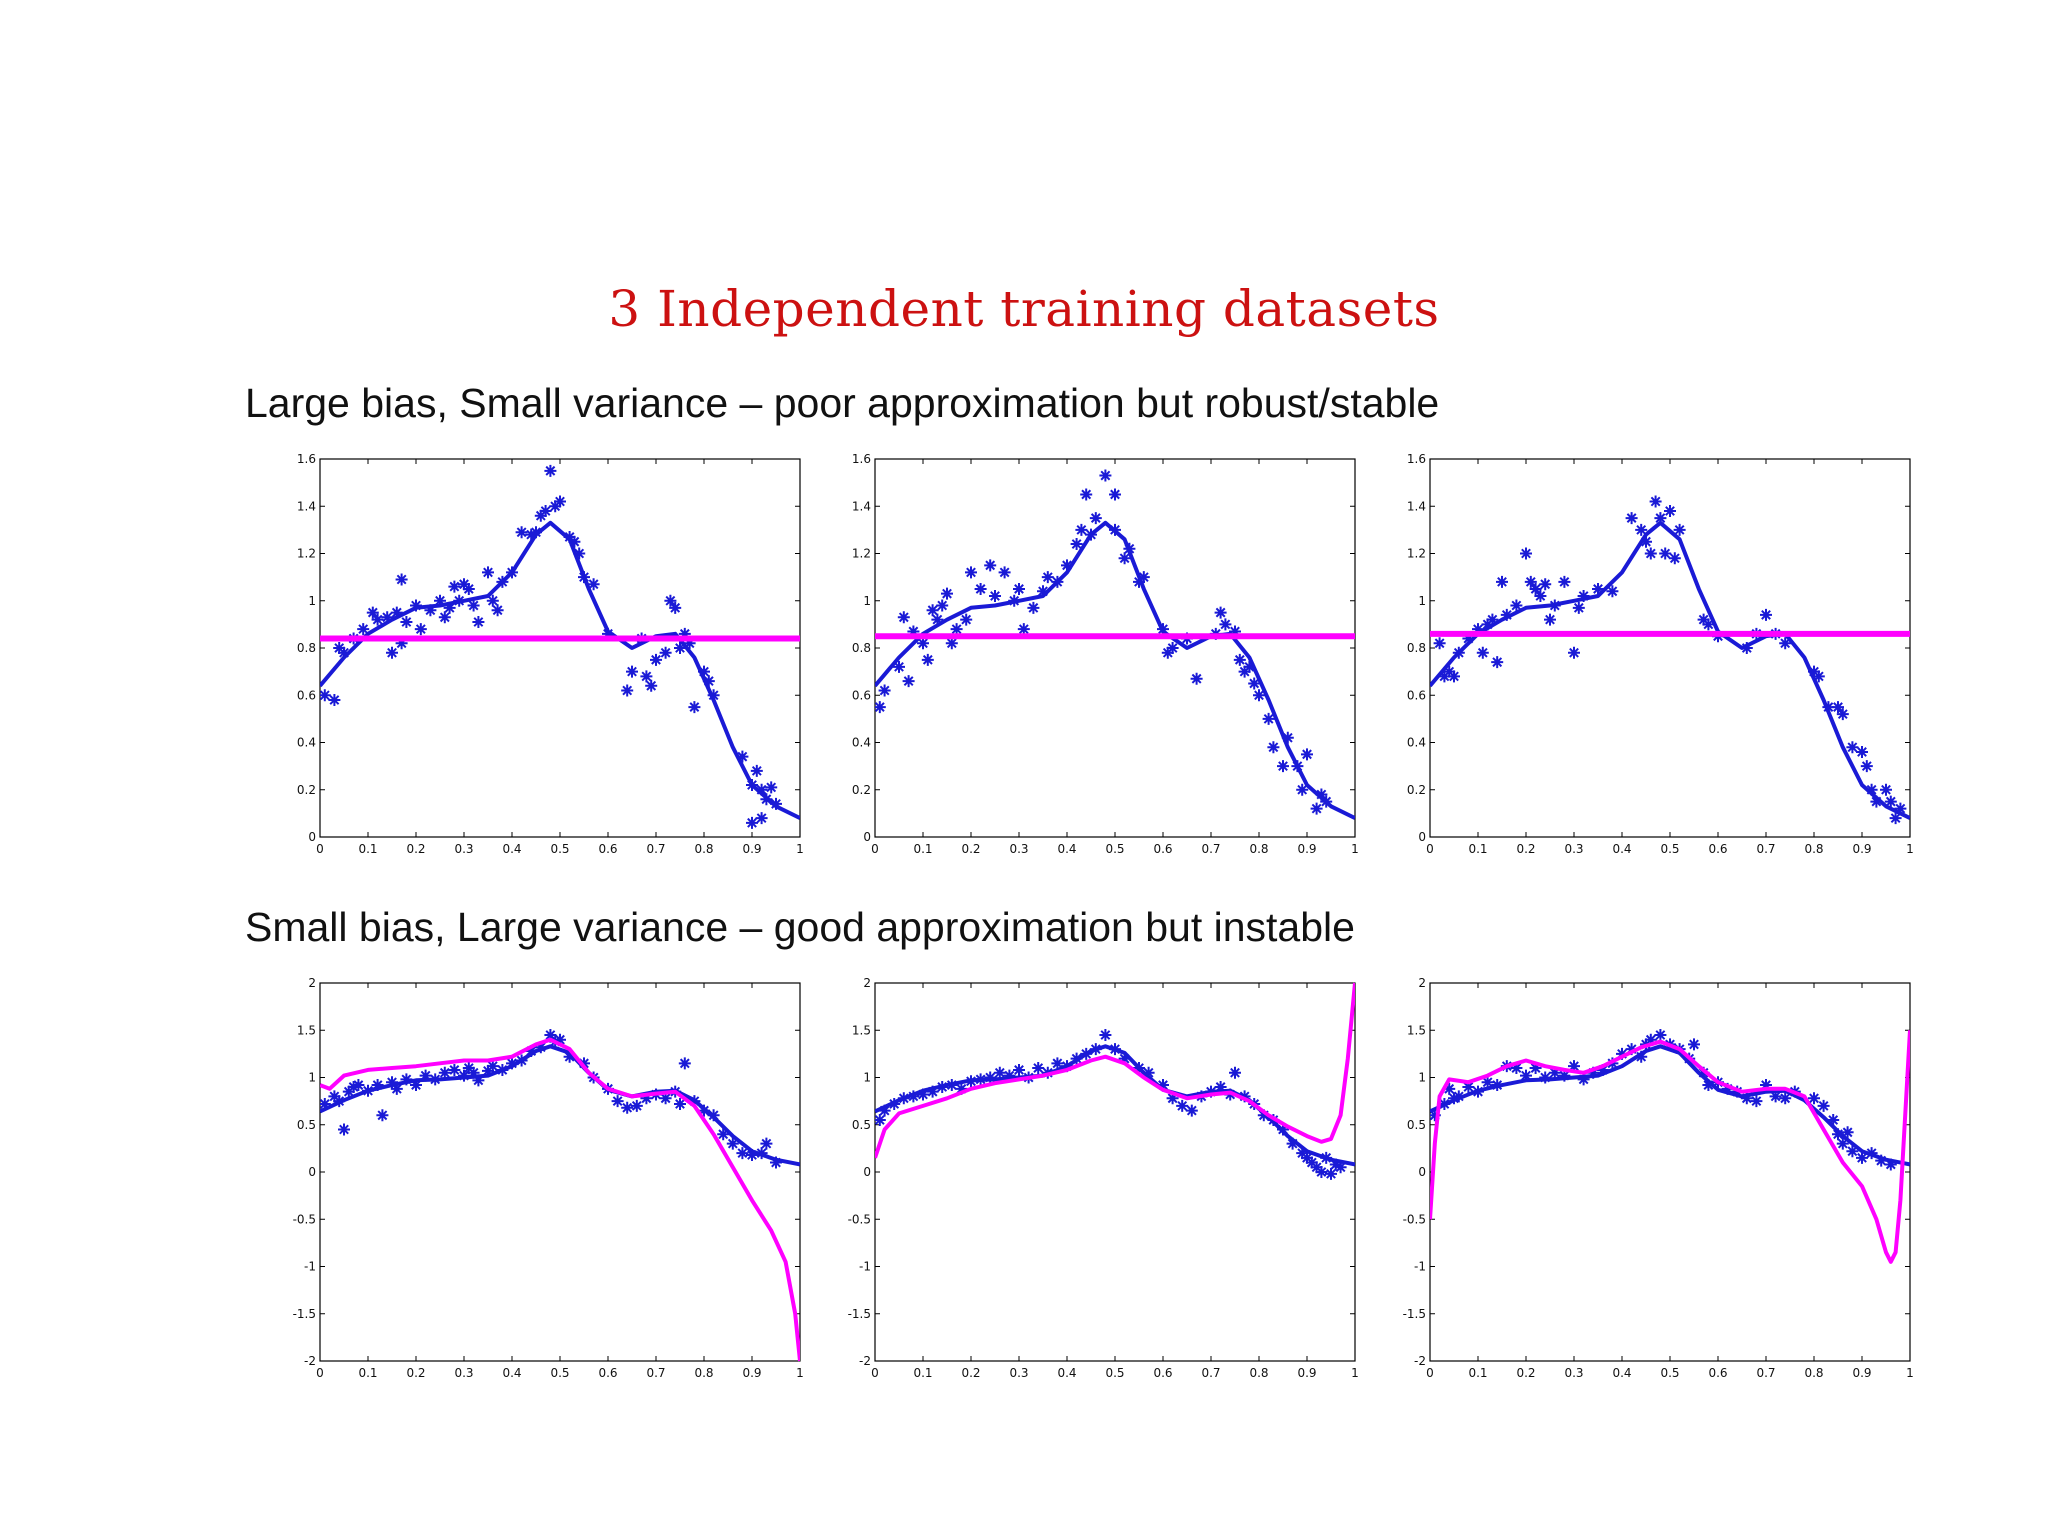 The width and height of the screenshot is (2048, 1536). I want to click on y-tick-label: 0.4, so click(306, 743).